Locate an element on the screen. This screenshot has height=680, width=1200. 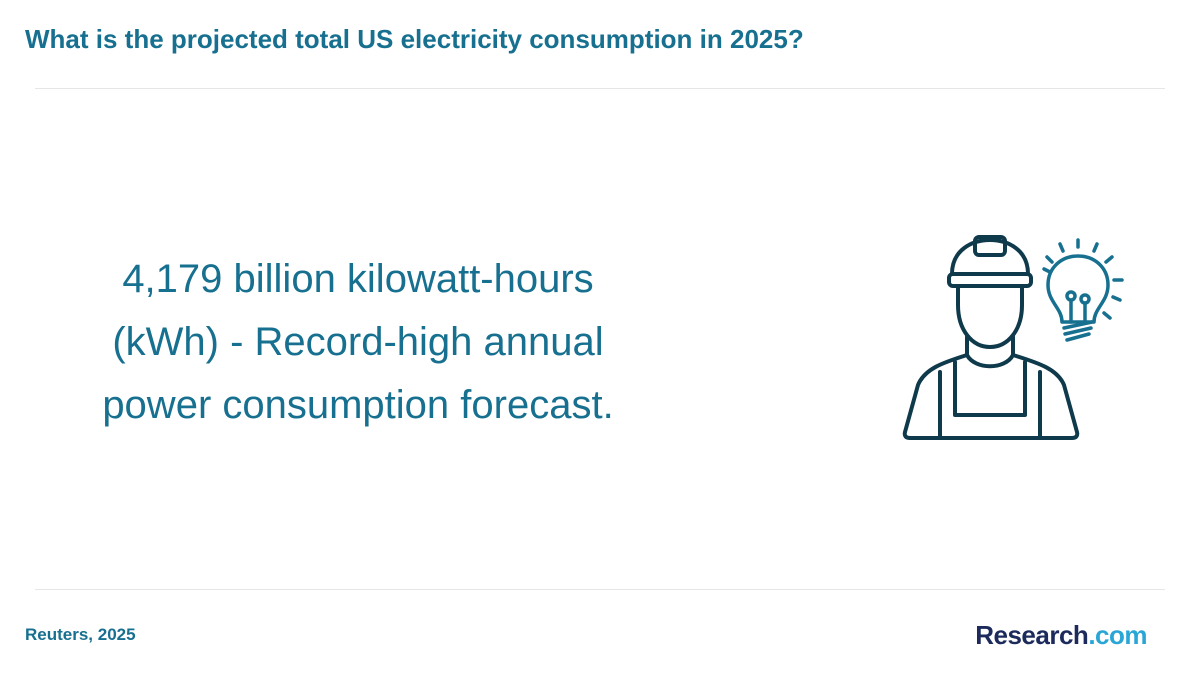
logo-name: Research is located at coordinates (1032, 635).